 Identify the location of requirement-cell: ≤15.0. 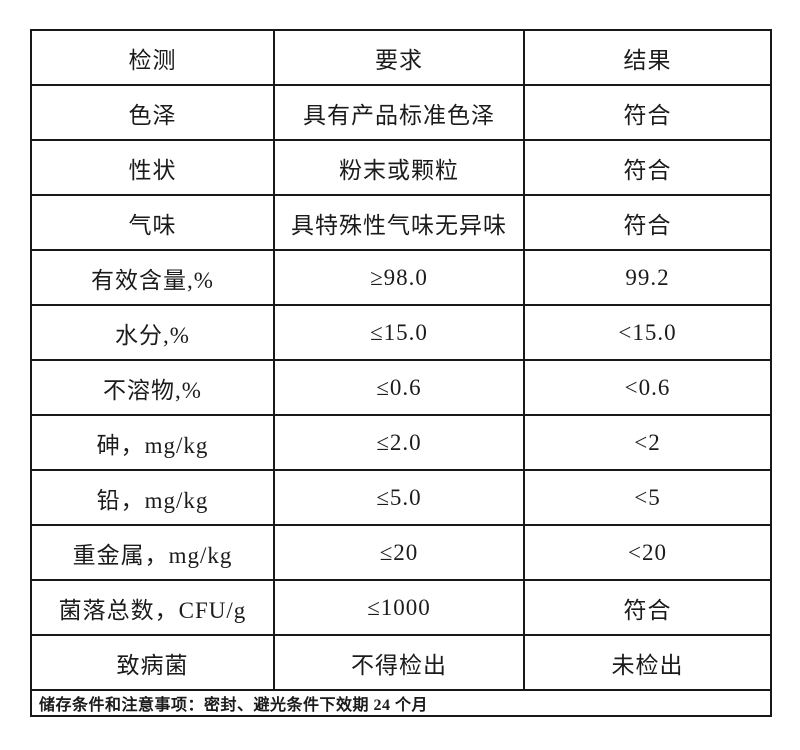
(399, 332).